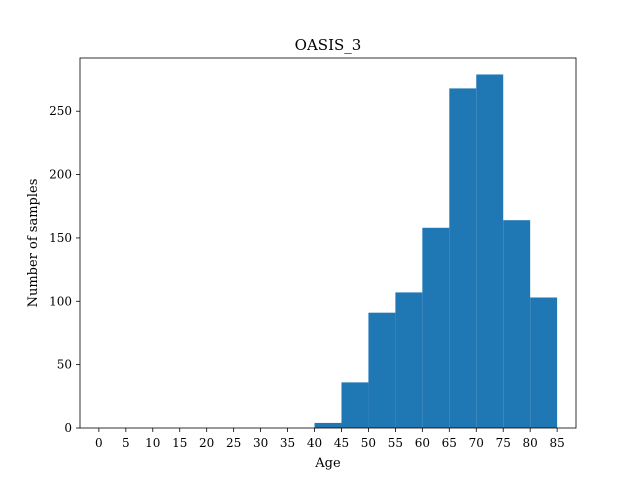 The width and height of the screenshot is (640, 480). Describe the element at coordinates (179, 443) in the screenshot. I see `x-tick-label: 15` at that location.